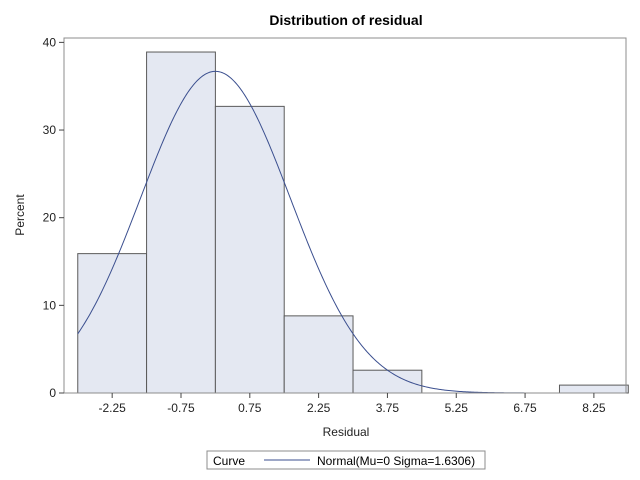 Image resolution: width=640 pixels, height=480 pixels. What do you see at coordinates (594, 408) in the screenshot?
I see `x-tick-label: 8.25` at bounding box center [594, 408].